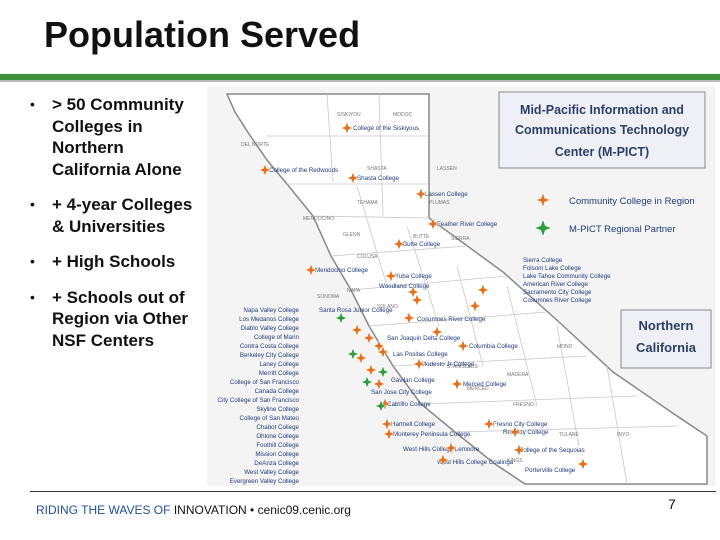 This screenshot has height=540, width=720. I want to click on footer-innovation-text: INNOVATION, so click(210, 510).